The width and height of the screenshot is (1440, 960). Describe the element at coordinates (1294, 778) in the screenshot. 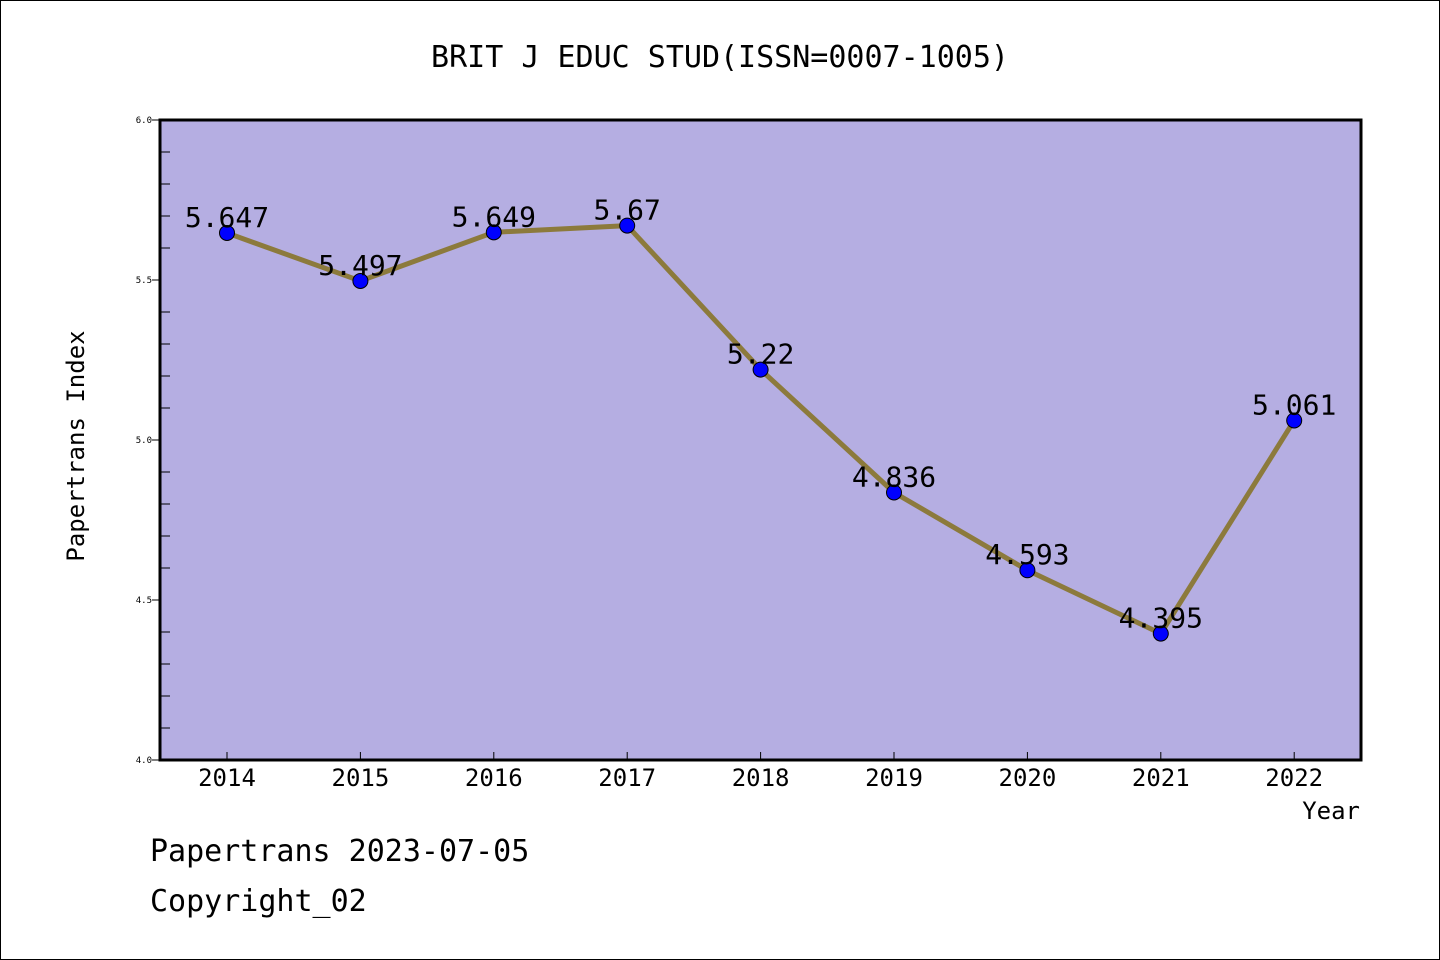

I see `x-tick-label: 2022` at that location.